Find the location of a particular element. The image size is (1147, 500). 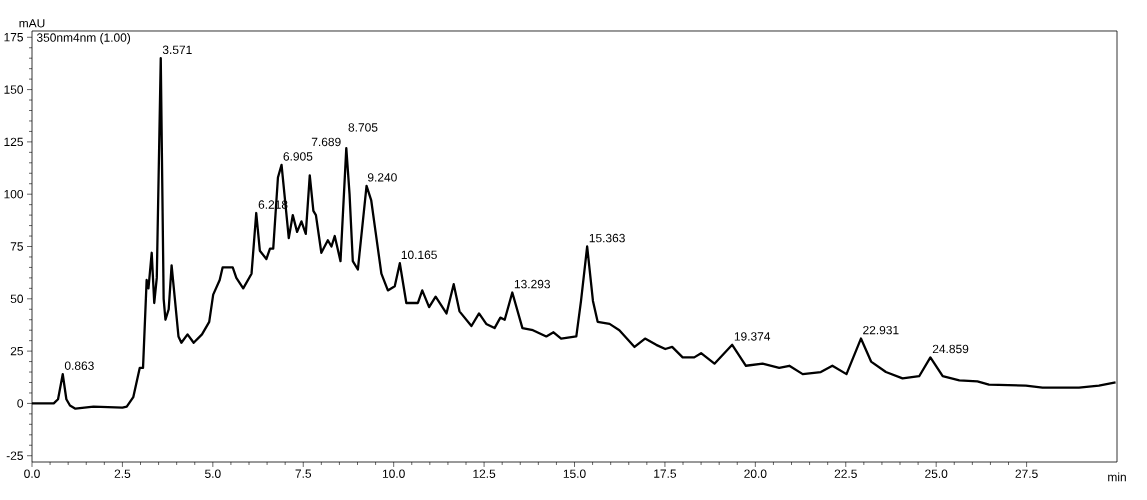

y-tick-label: 100 is located at coordinates (14, 194).